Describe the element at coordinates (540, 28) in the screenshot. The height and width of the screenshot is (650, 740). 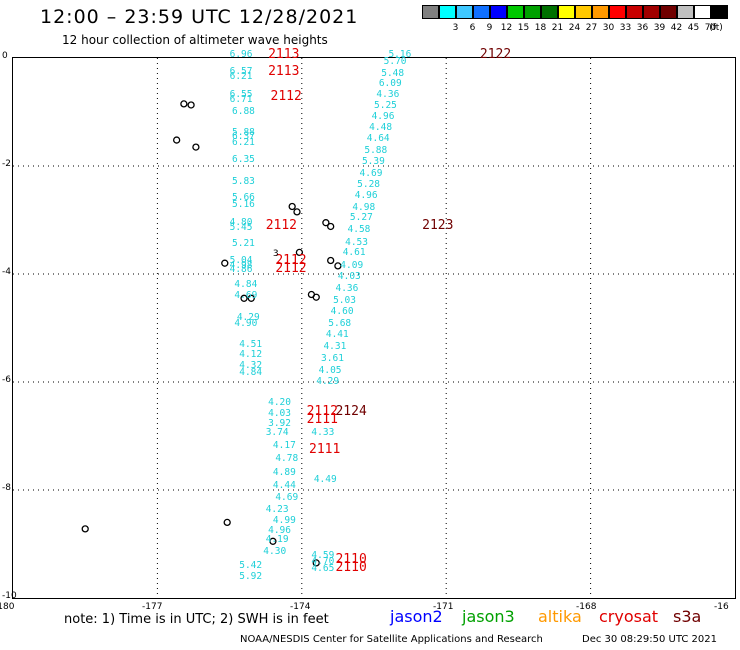
I see `scale-label: 18` at that location.